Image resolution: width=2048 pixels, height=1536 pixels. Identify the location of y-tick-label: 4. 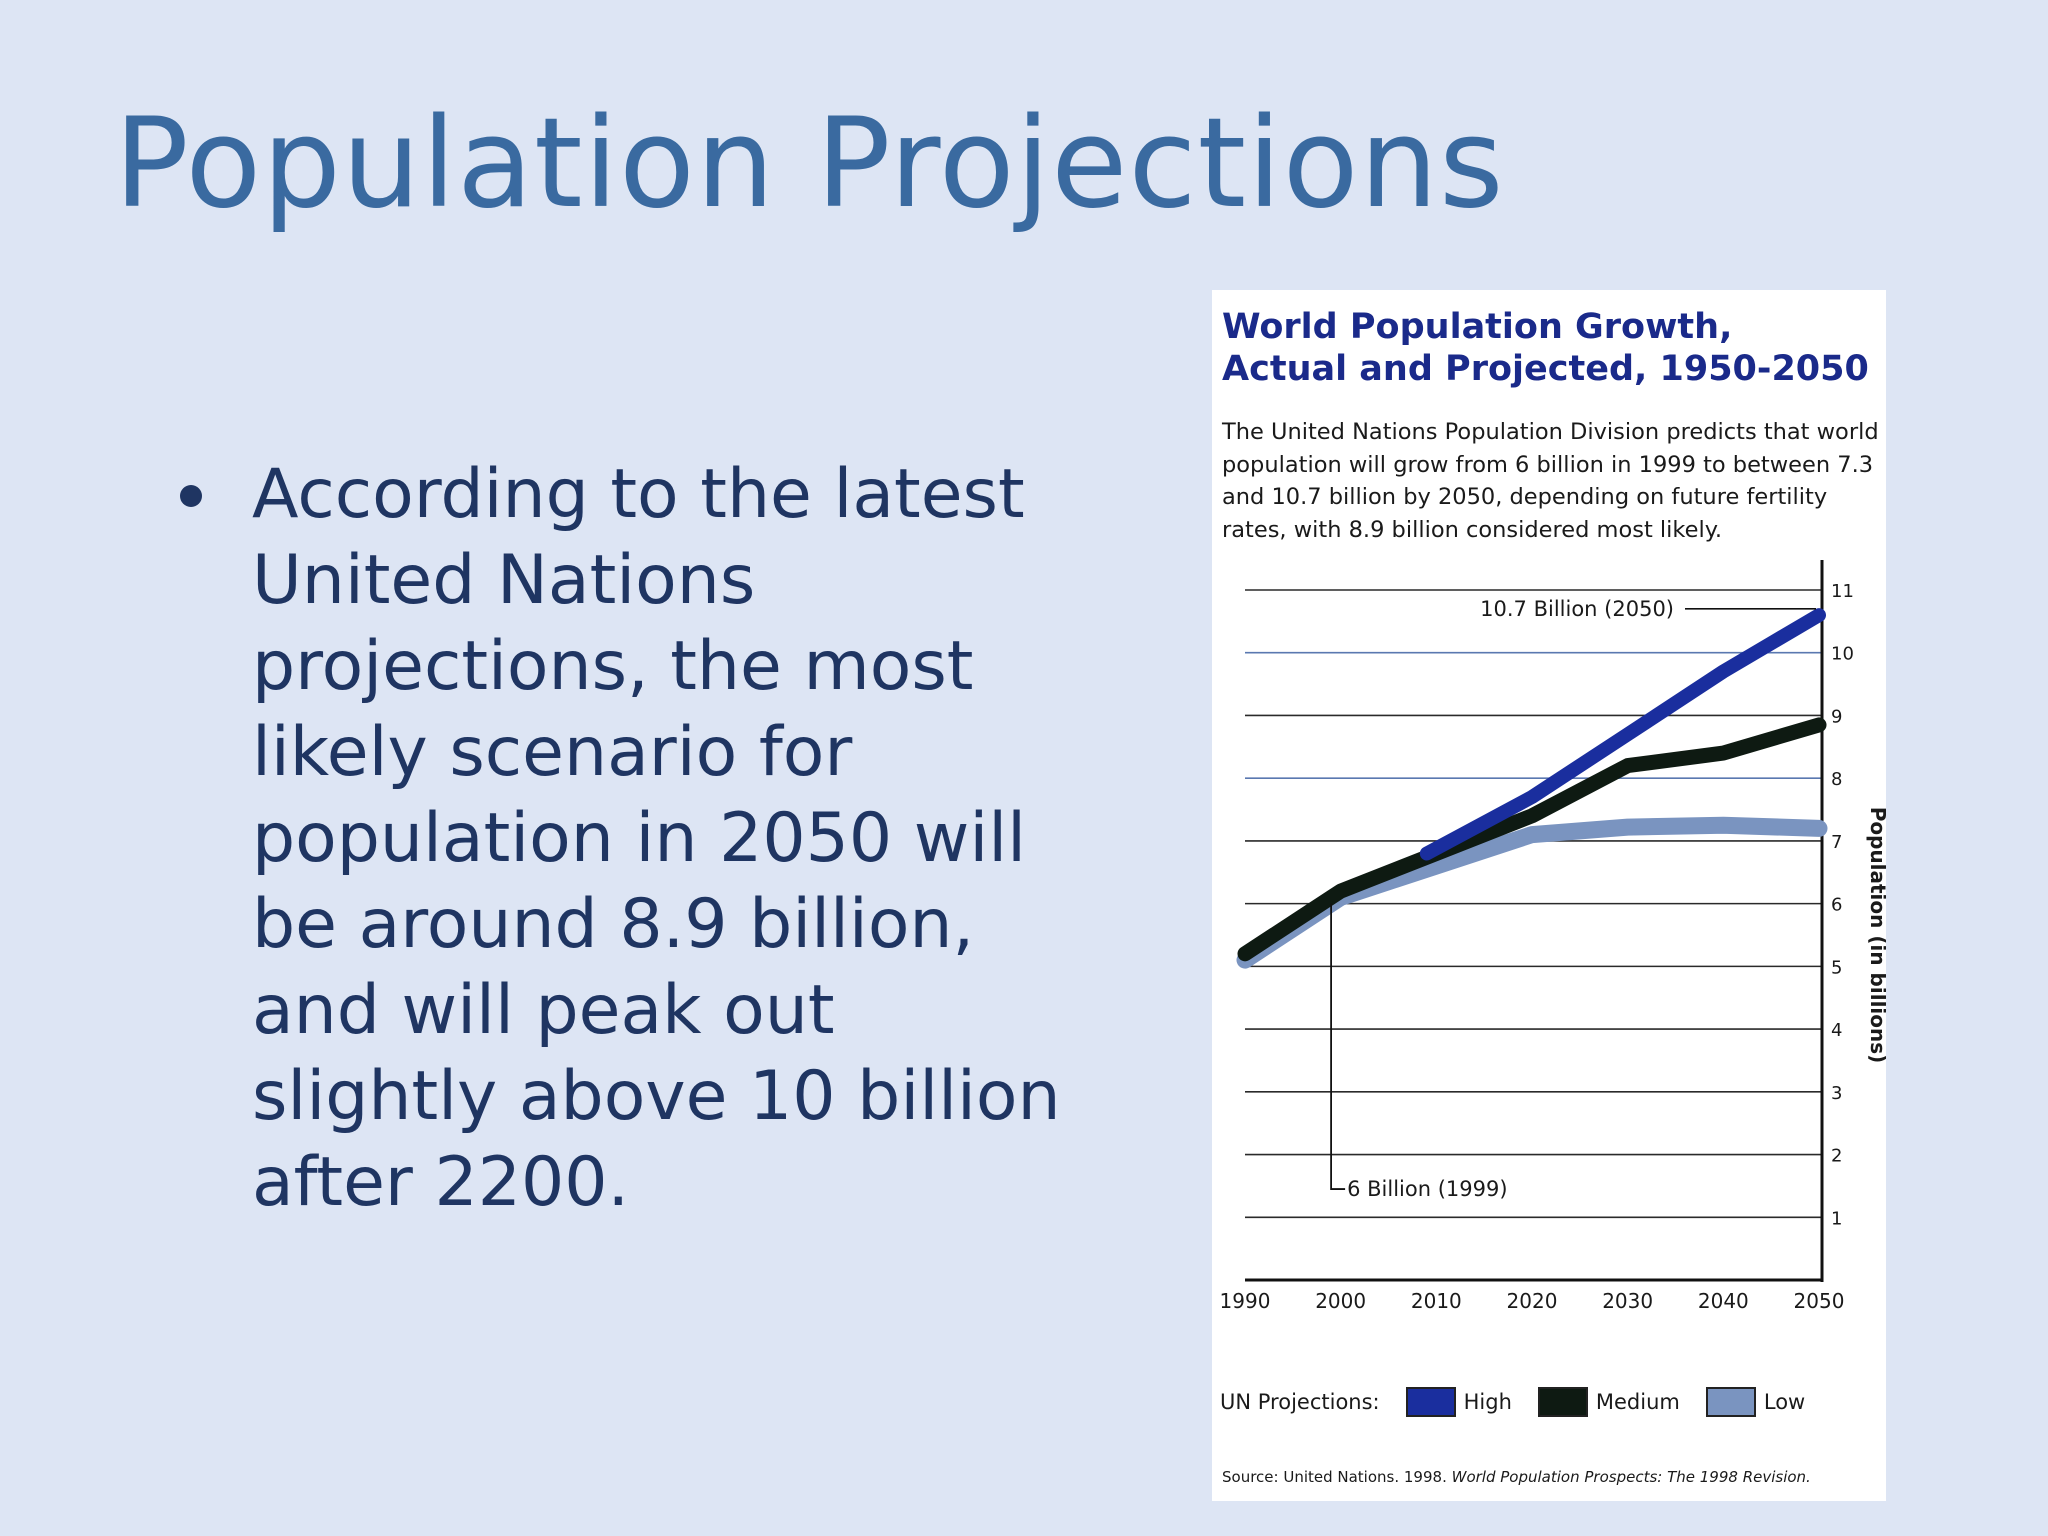
(1836, 1030).